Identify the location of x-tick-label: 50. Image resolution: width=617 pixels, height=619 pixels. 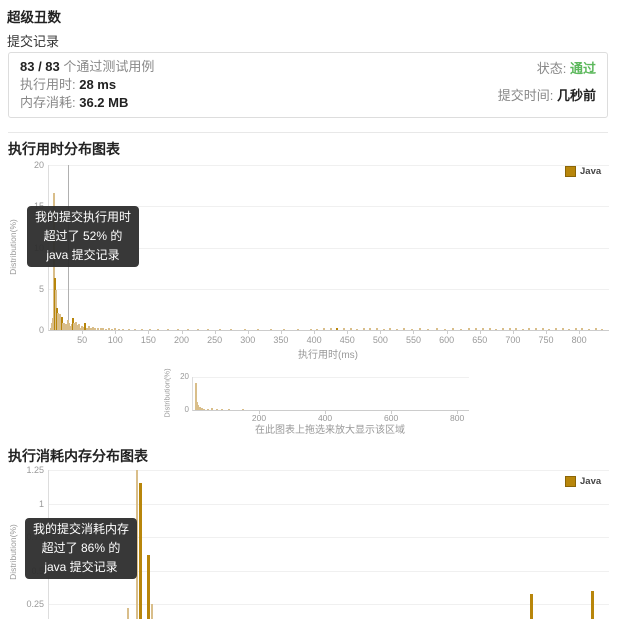
(82, 340).